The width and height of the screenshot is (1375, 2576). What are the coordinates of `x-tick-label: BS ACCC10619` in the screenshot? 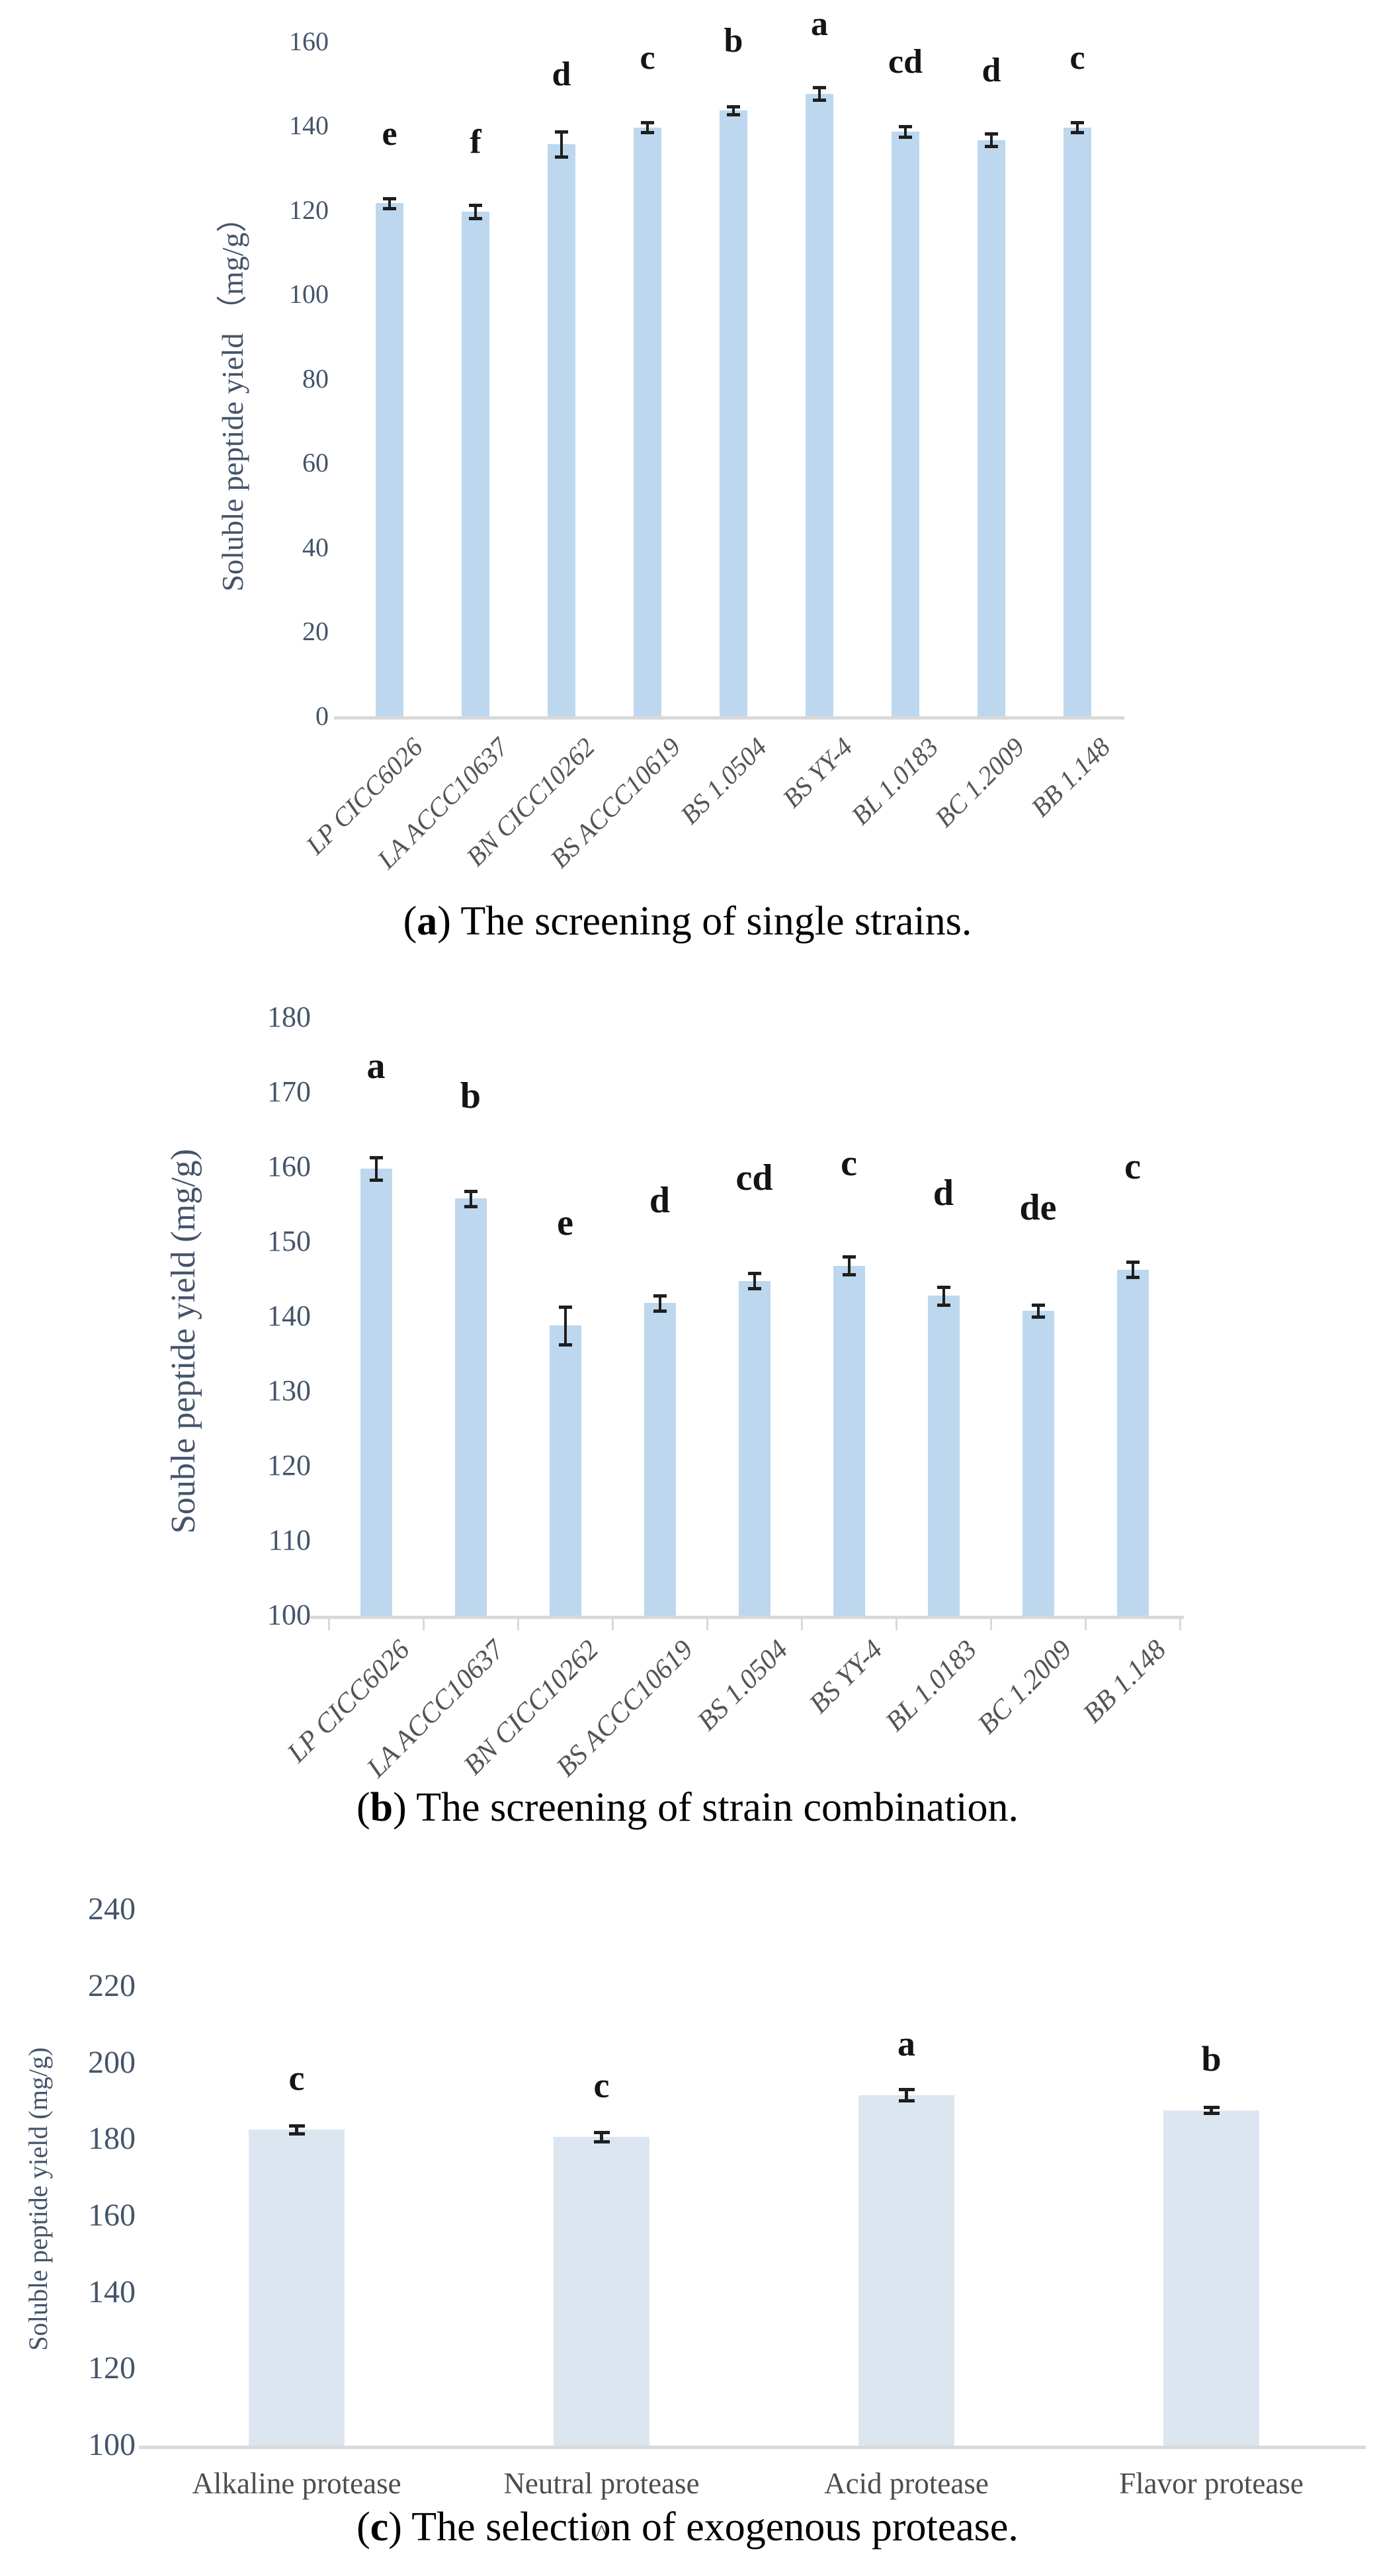 It's located at (625, 1708).